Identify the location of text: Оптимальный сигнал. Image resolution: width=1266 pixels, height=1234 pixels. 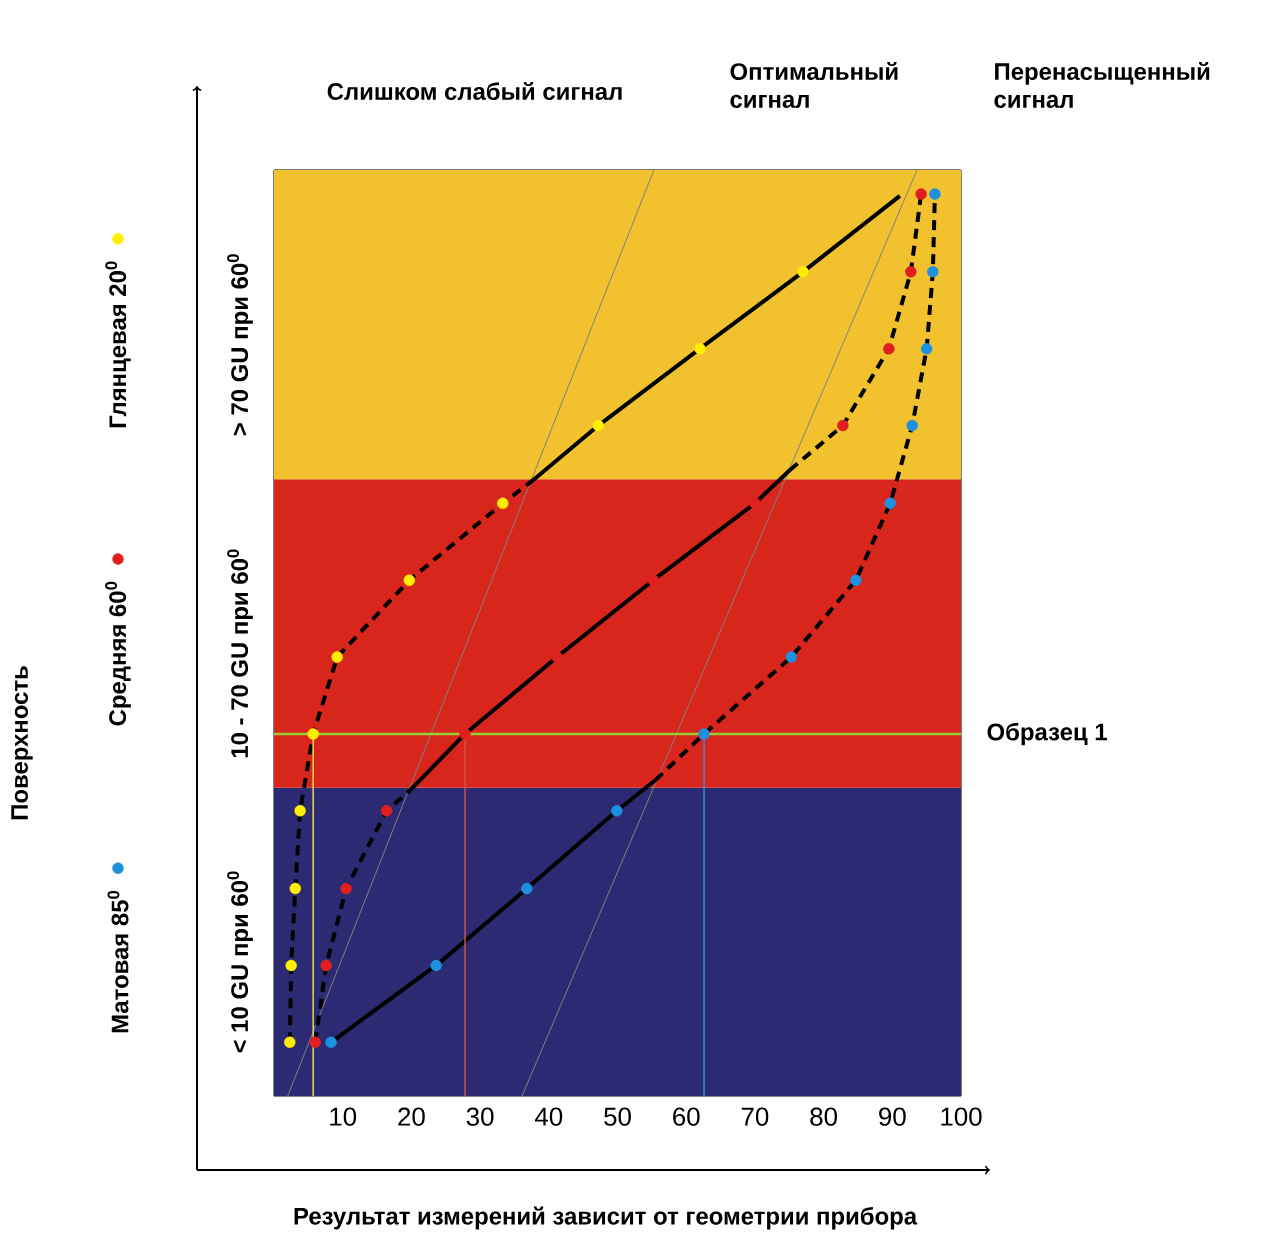
(814, 85).